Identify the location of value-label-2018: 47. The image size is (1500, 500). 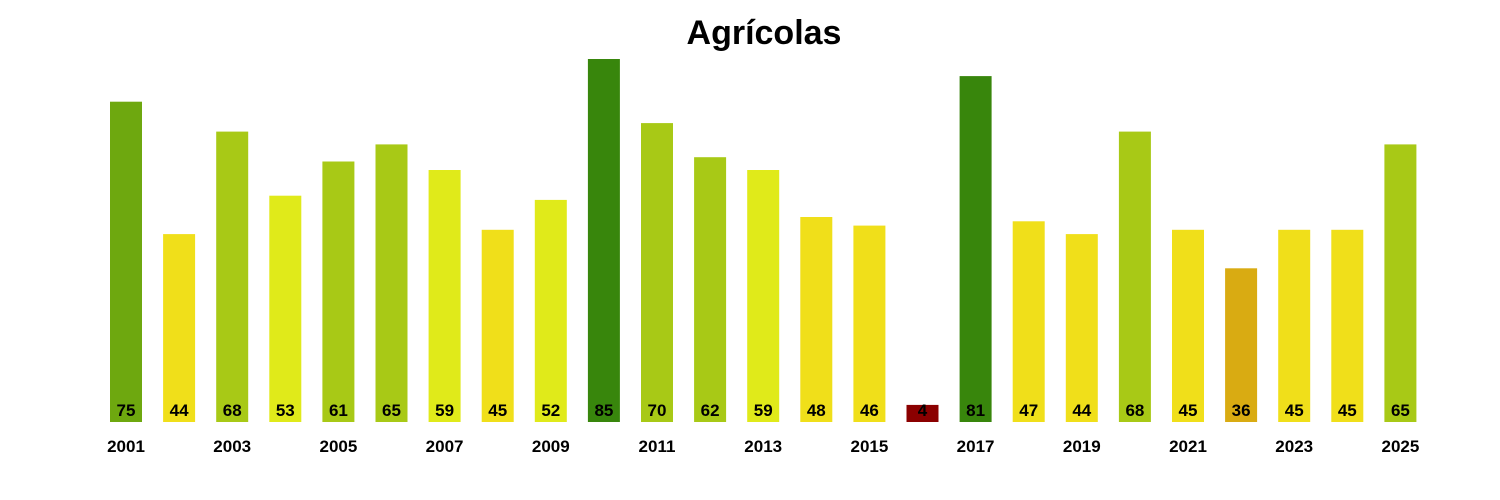
(1028, 410).